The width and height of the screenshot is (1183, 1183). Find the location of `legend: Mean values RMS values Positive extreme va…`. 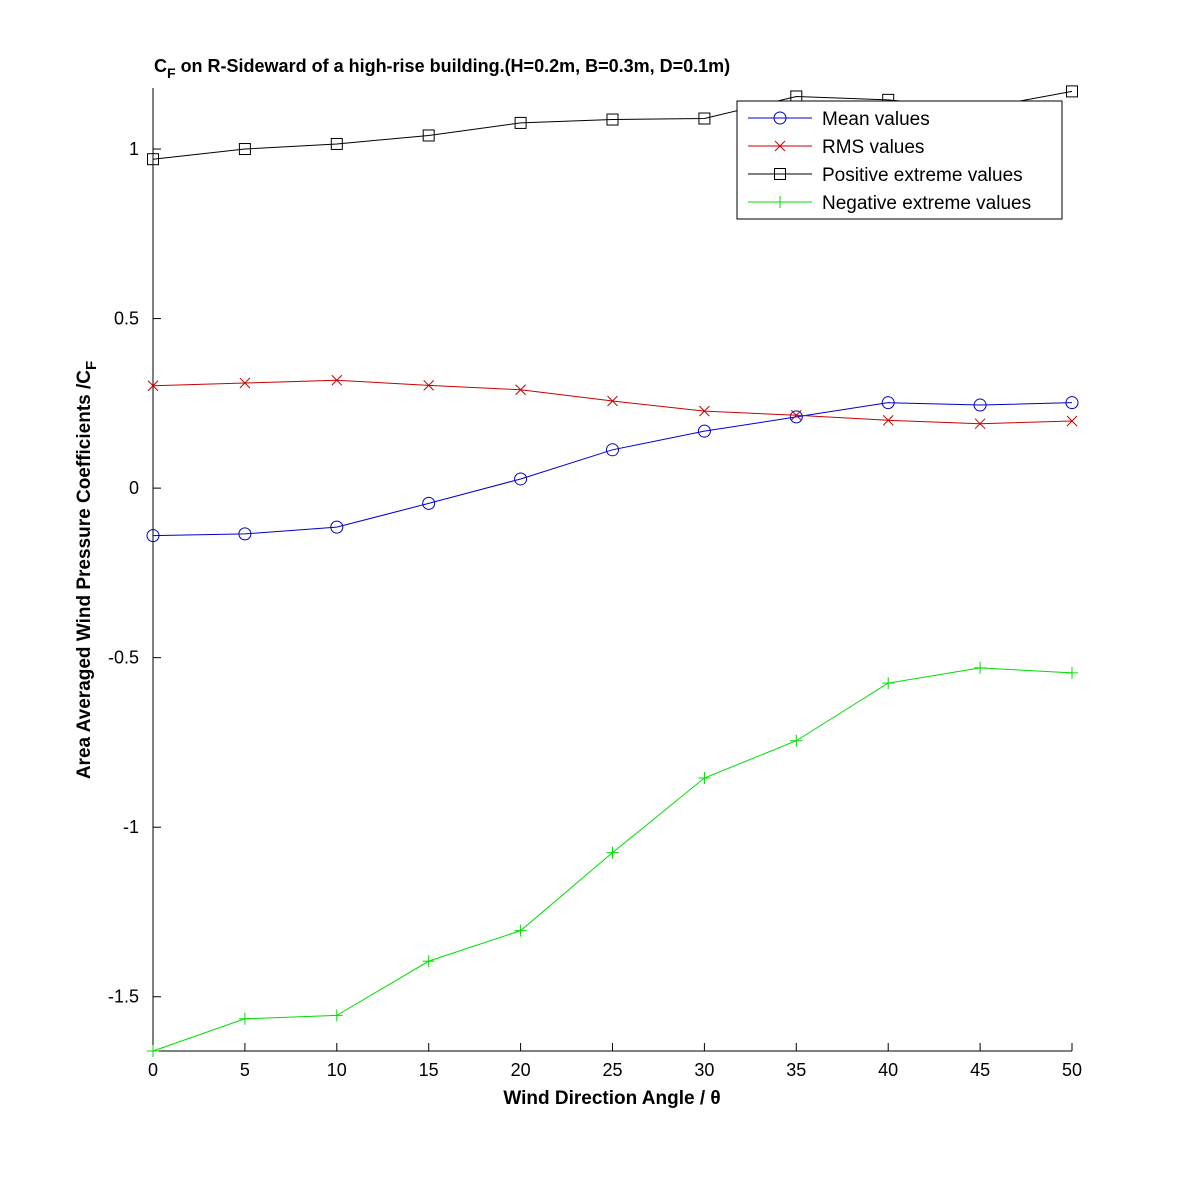

legend: Mean values RMS values Positive extreme va… is located at coordinates (899, 160).